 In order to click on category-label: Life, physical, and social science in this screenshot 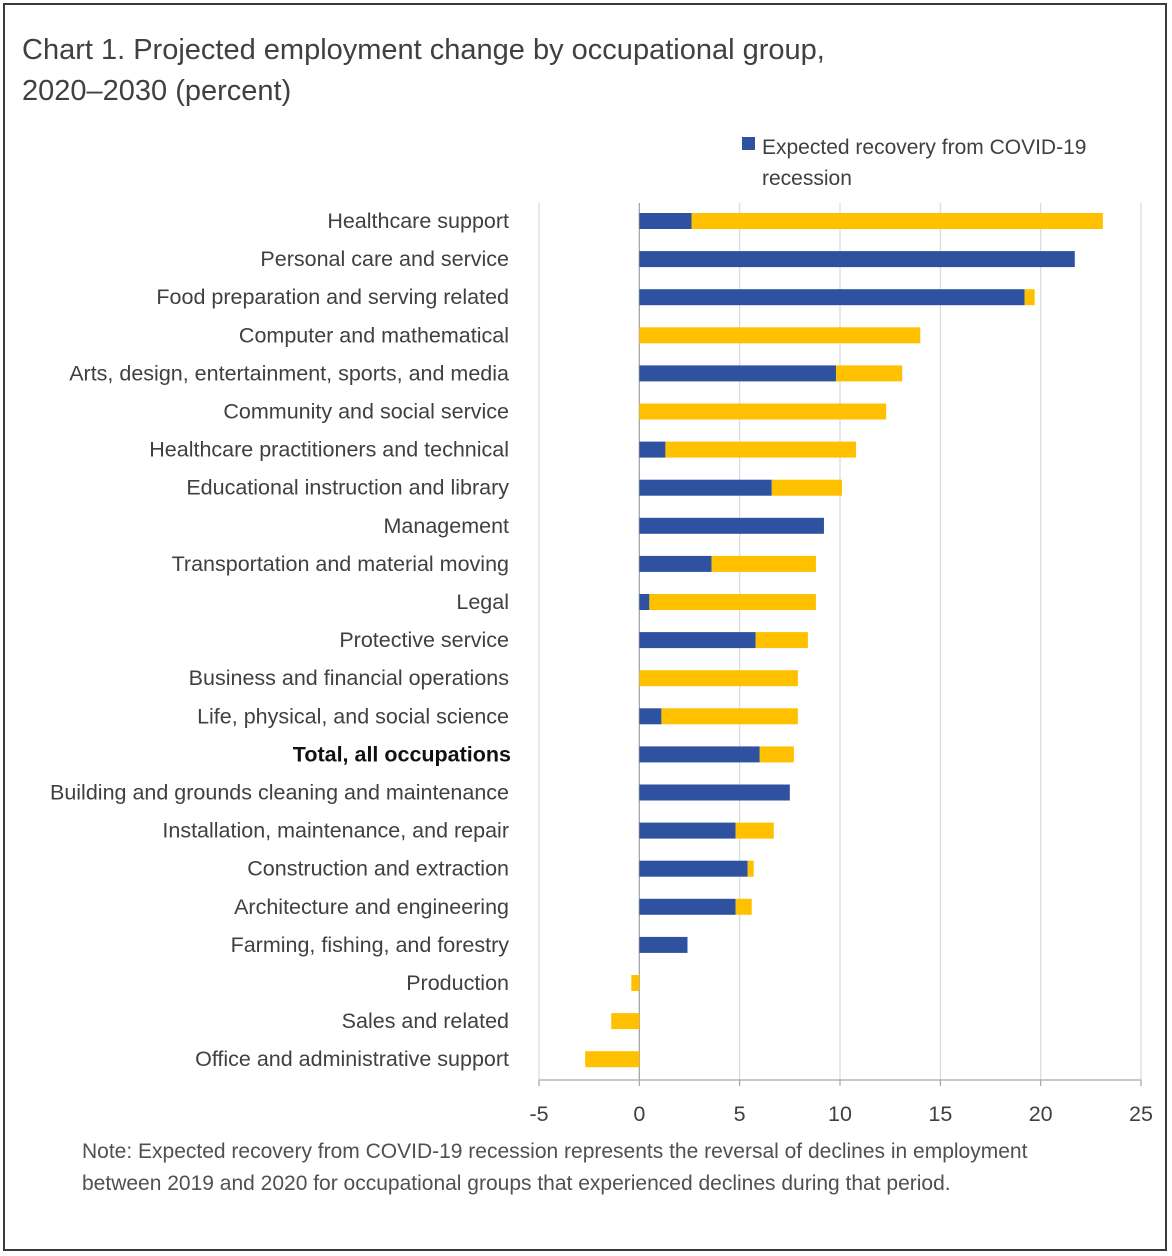, I will do `click(353, 716)`.